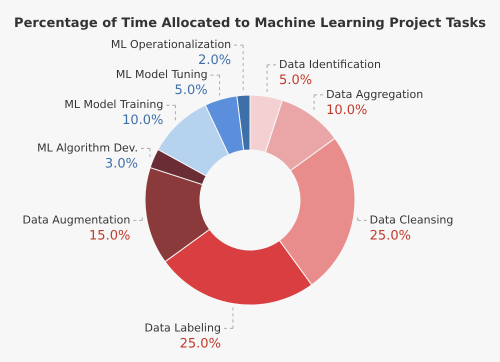 Image resolution: width=500 pixels, height=362 pixels. I want to click on slice-label: ML Operationalization, so click(171, 45).